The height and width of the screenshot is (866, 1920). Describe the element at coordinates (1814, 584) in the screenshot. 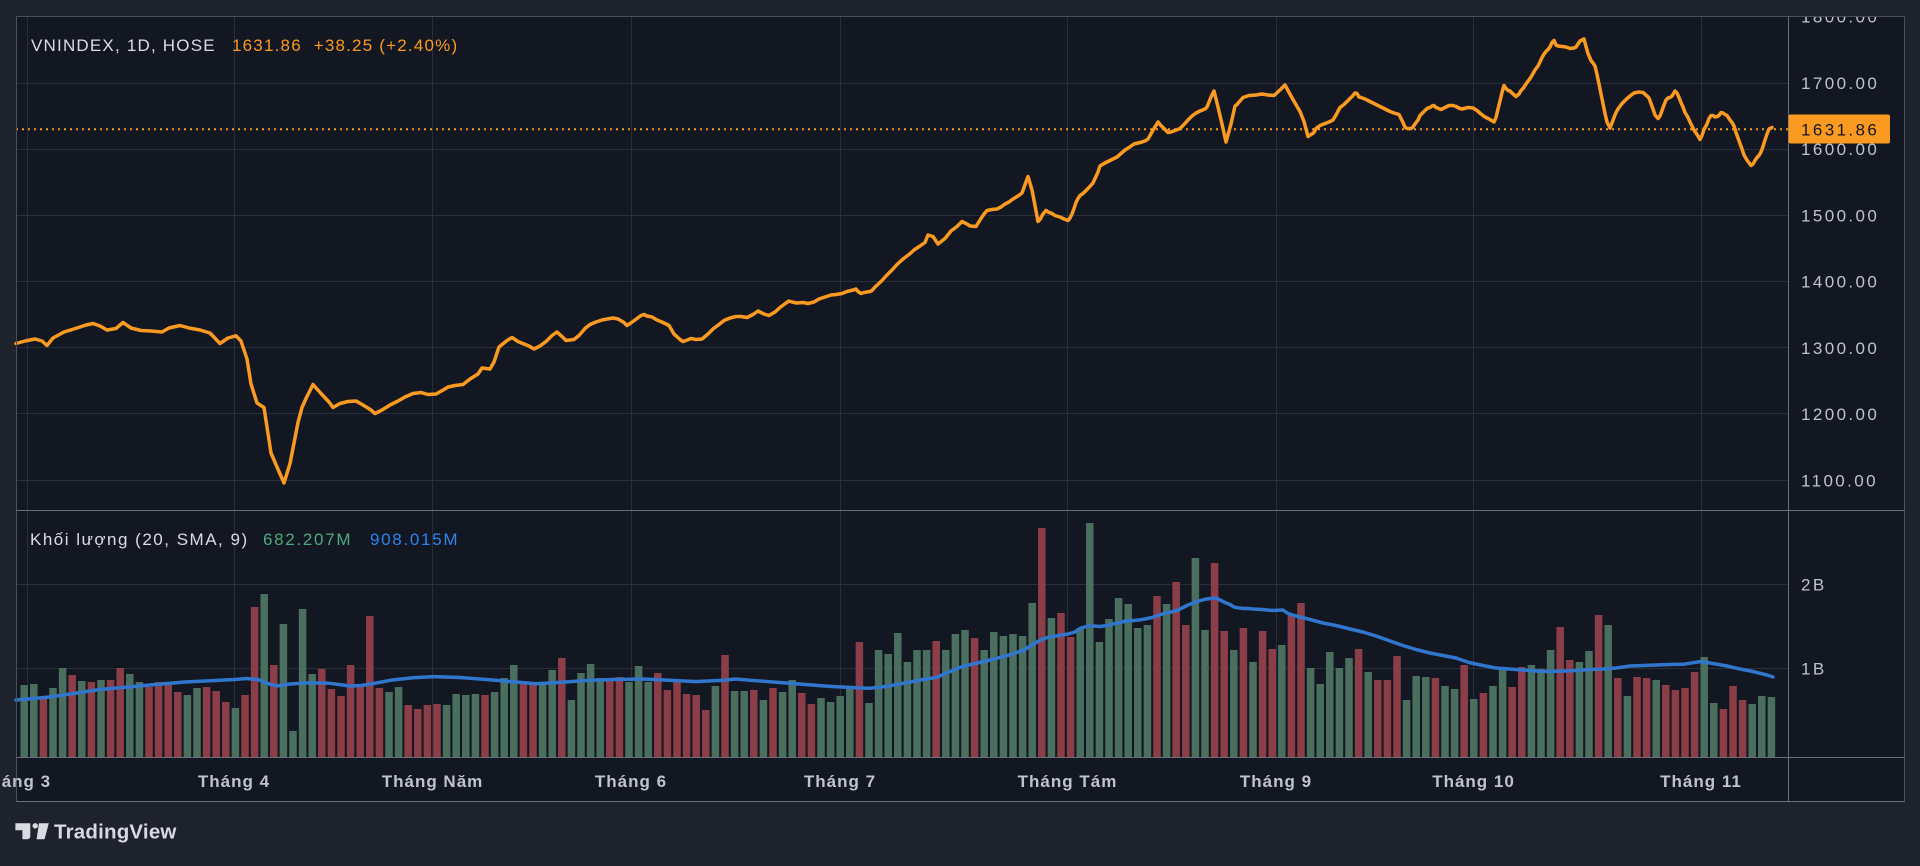

I see `svg-text: 2B` at that location.